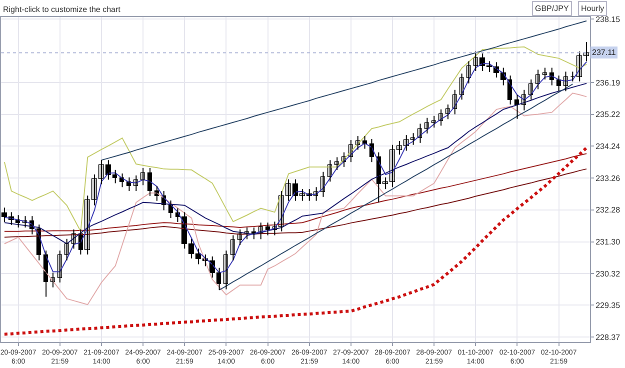 Image resolution: width=625 pixels, height=368 pixels. What do you see at coordinates (608, 146) in the screenshot?
I see `y-tick-label: 234.24` at bounding box center [608, 146].